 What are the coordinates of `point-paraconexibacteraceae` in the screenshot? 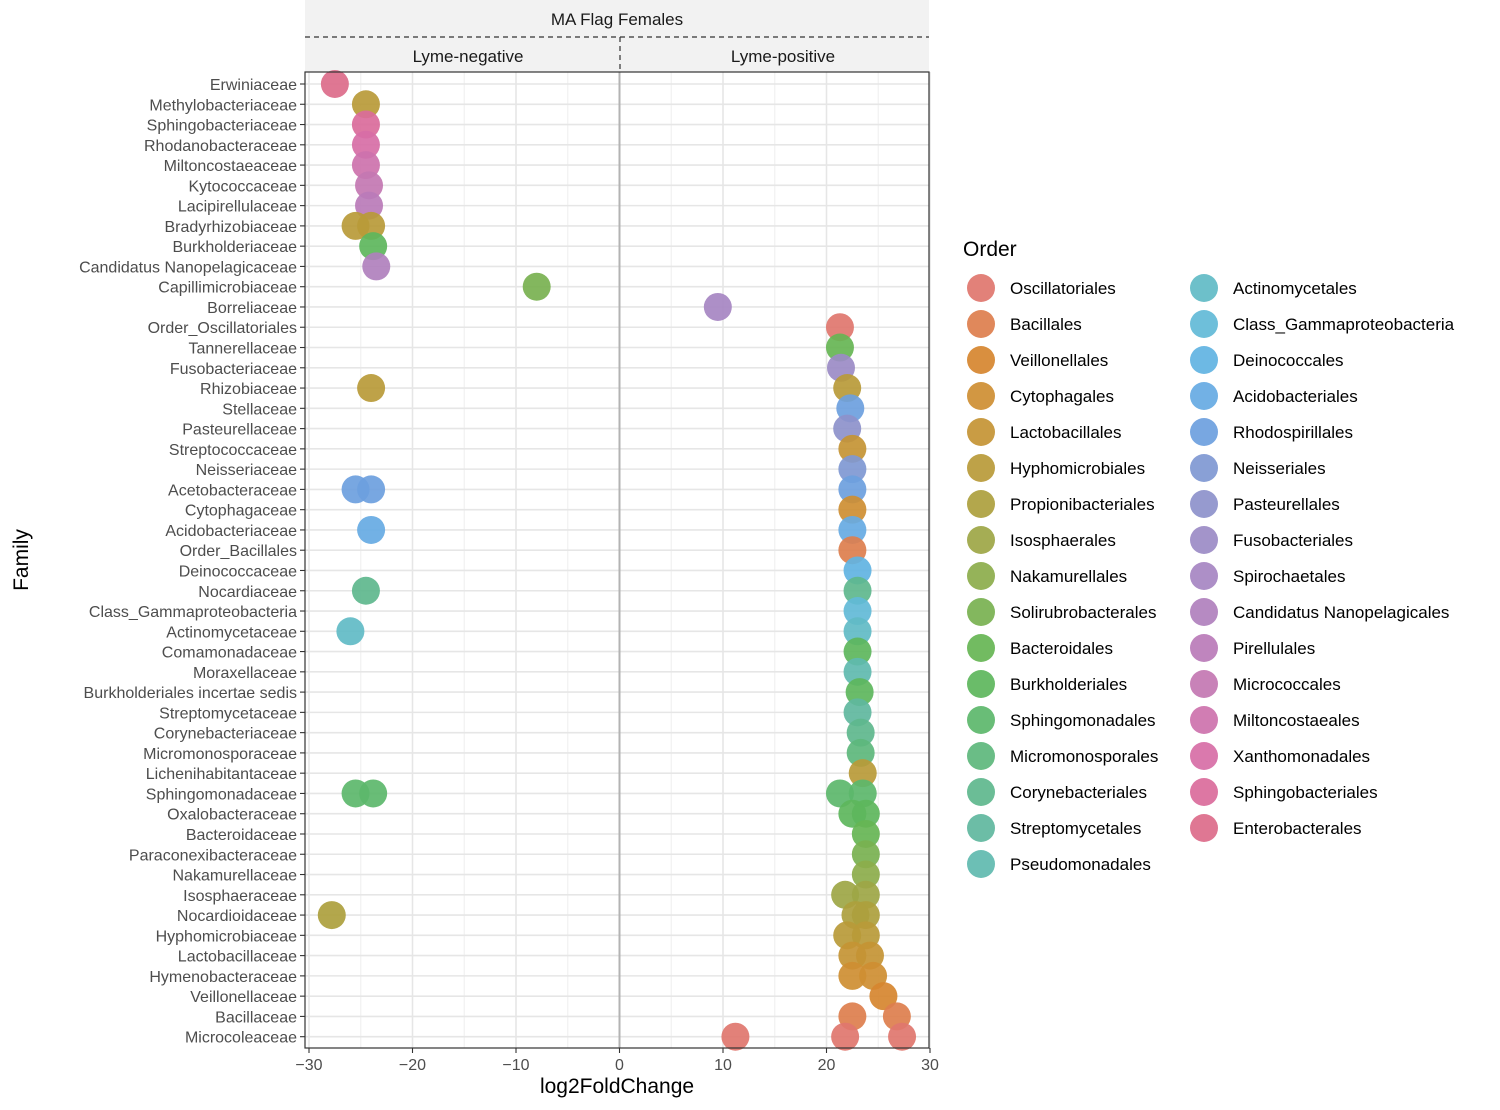 It's located at (865, 854).